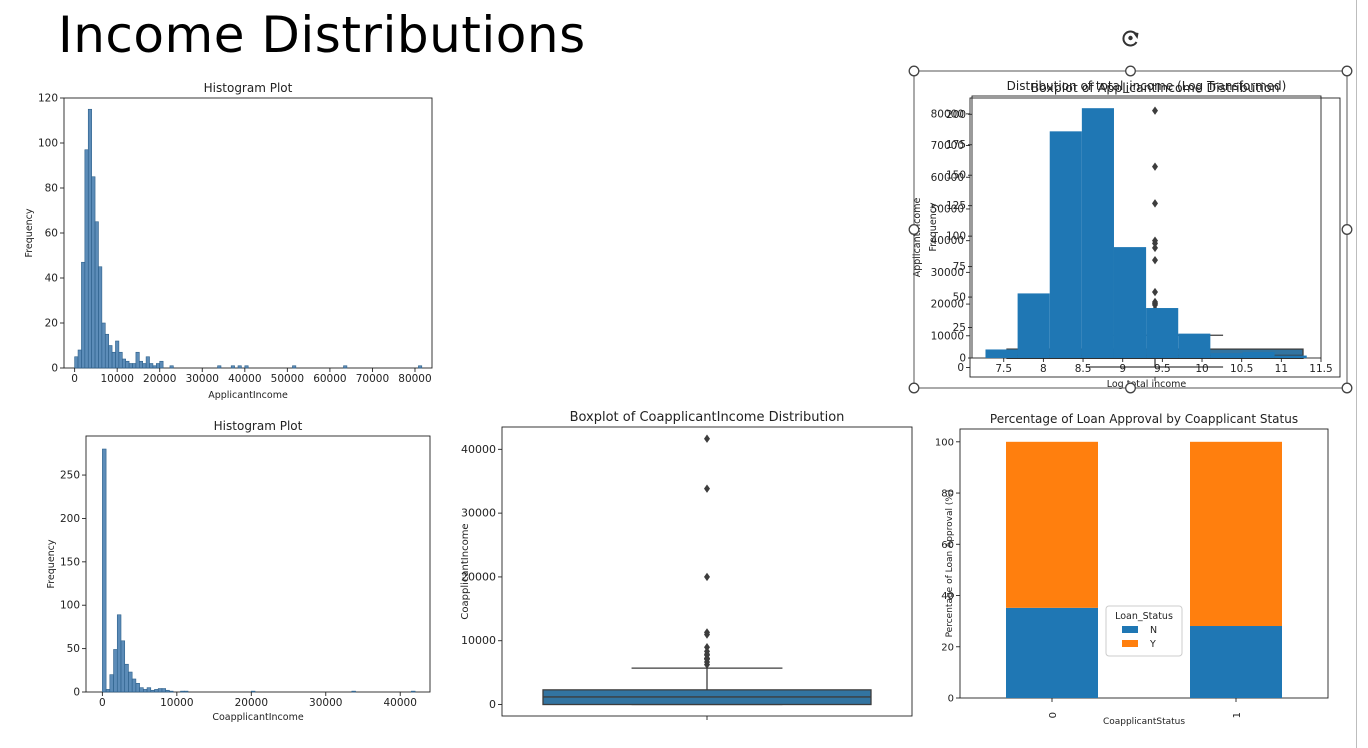  I want to click on y-axis-label: CoapplicantIncome, so click(465, 571).